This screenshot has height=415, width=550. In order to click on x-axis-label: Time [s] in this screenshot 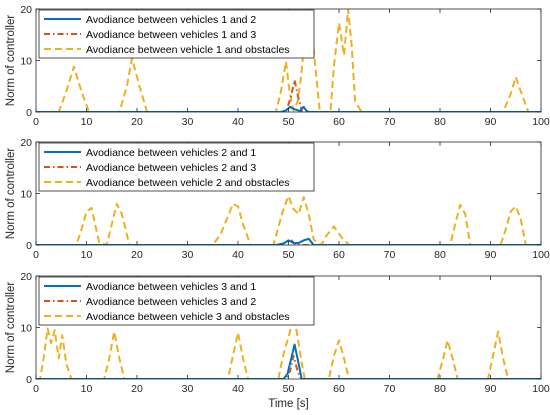, I will do `click(288, 404)`.